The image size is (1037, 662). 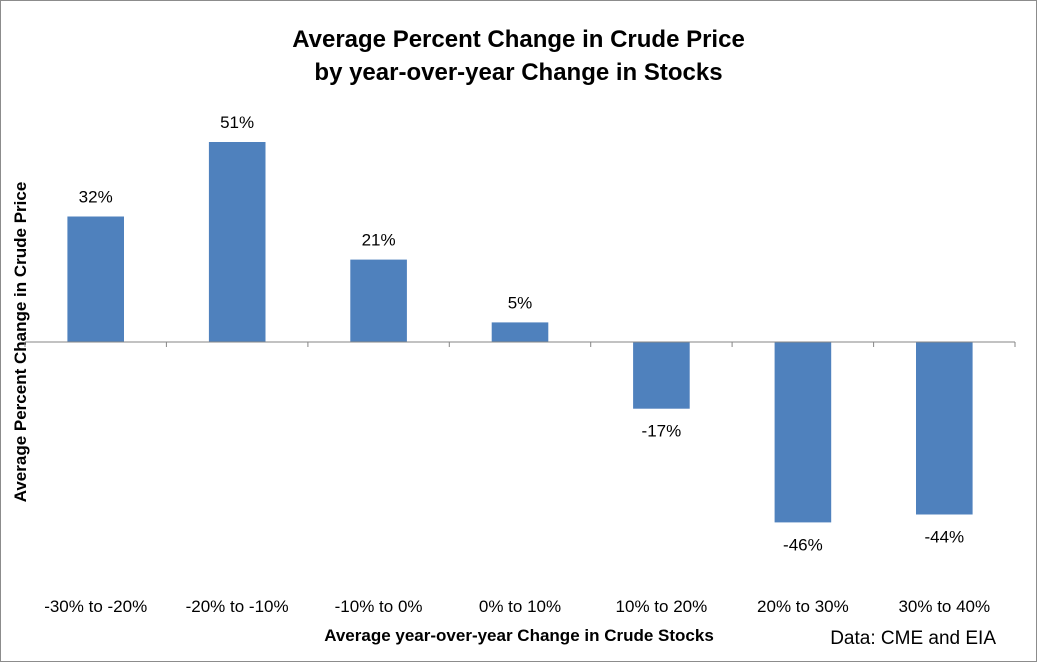 What do you see at coordinates (96, 197) in the screenshot?
I see `data-label: 32%` at bounding box center [96, 197].